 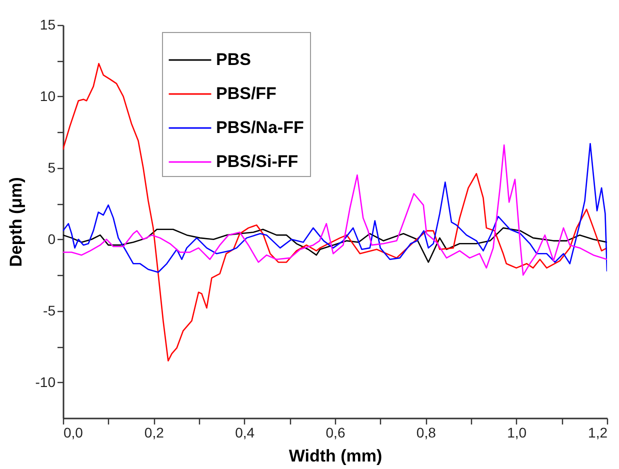 What do you see at coordinates (598, 432) in the screenshot?
I see `x-tick-label: 1,2` at bounding box center [598, 432].